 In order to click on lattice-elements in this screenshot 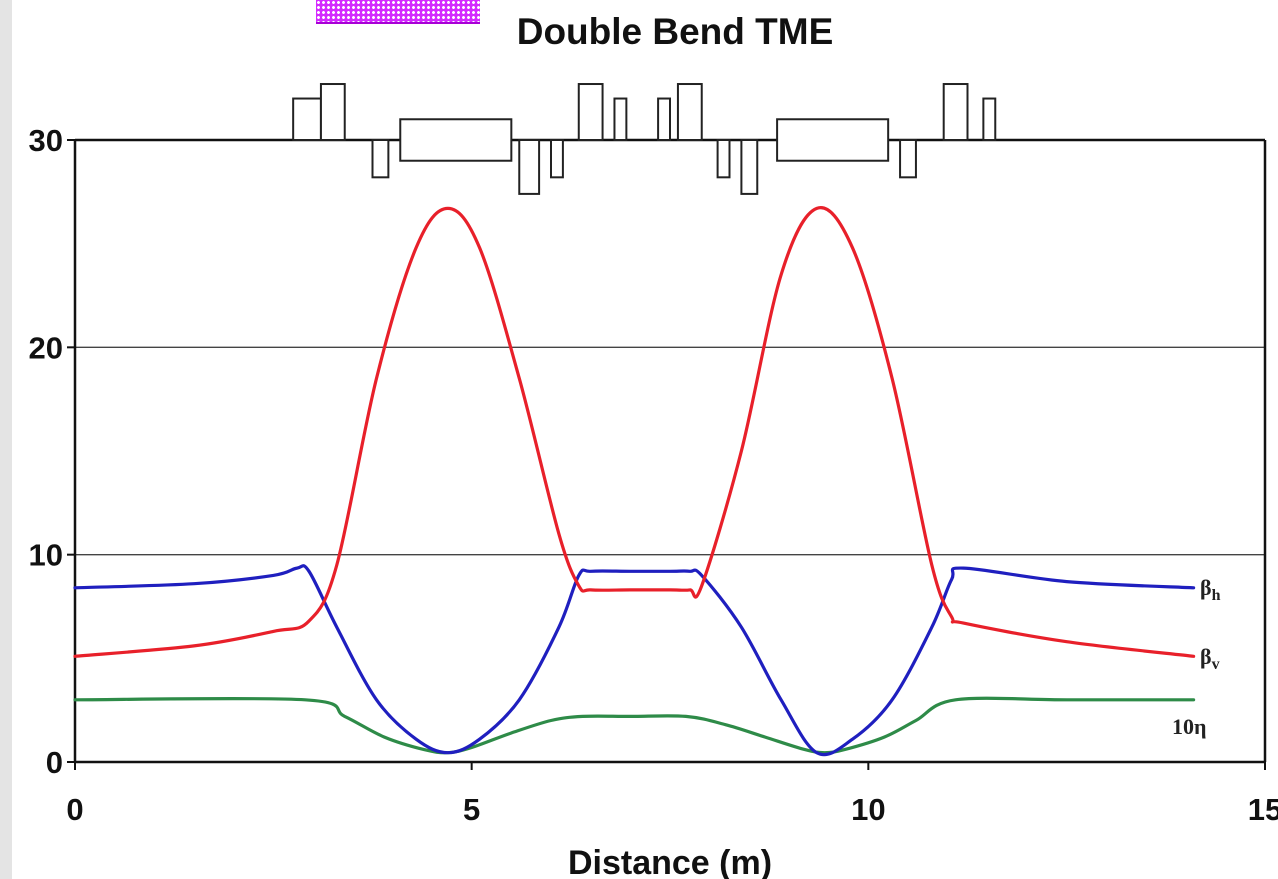, I will do `click(644, 139)`.